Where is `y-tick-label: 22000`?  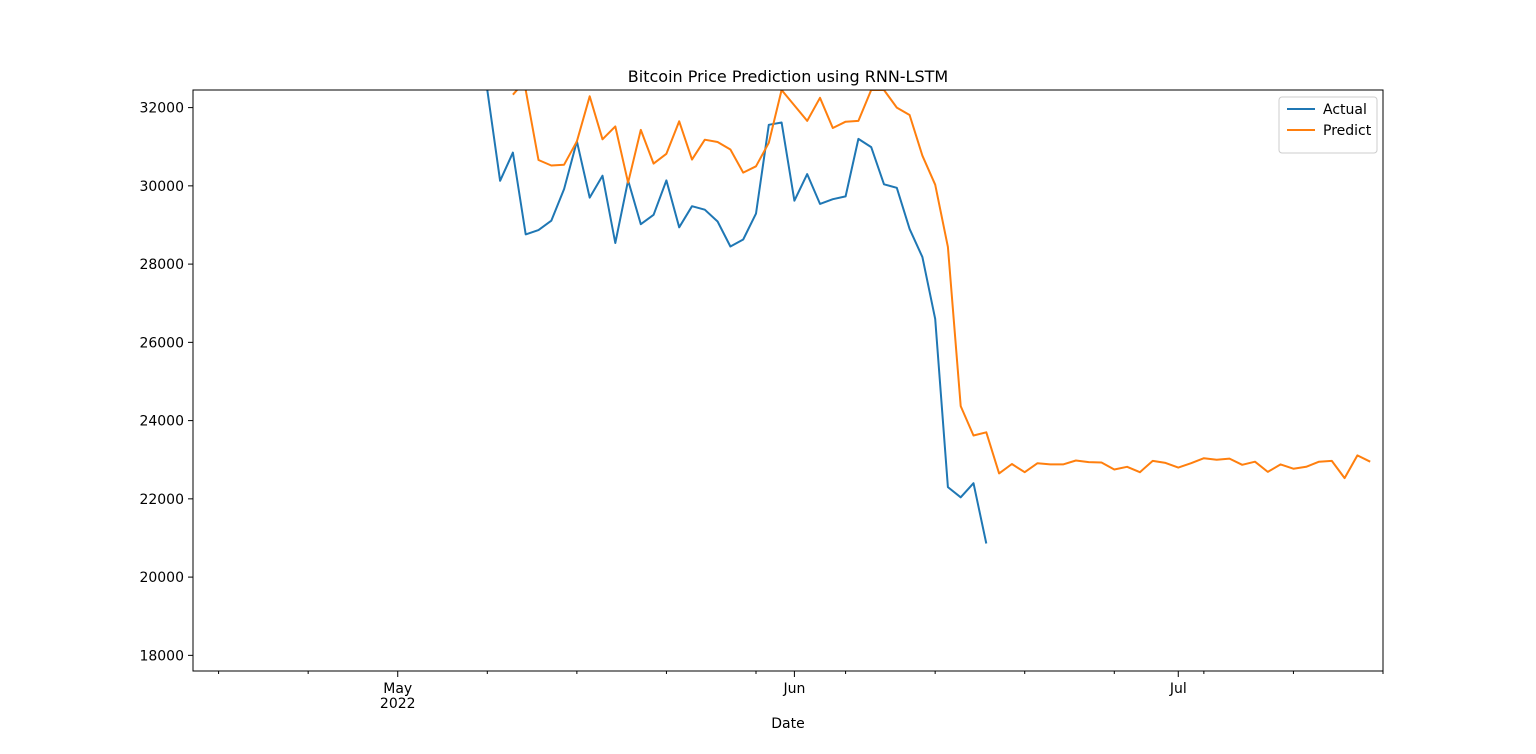 y-tick-label: 22000 is located at coordinates (161, 500).